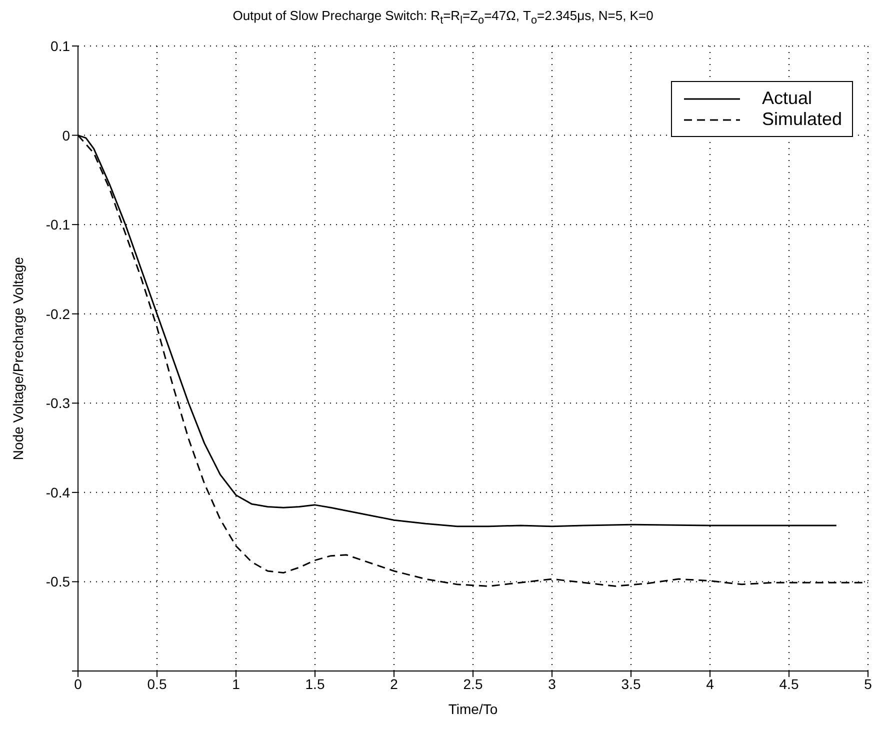  I want to click on y-tick-label: -0.5, so click(58, 582).